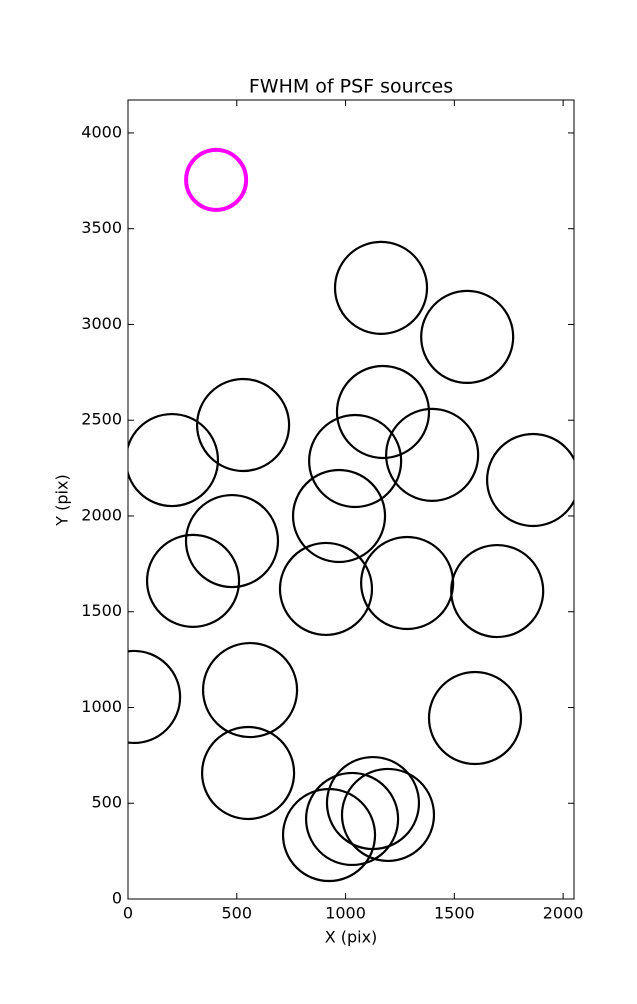  I want to click on x-tick-label: 0, so click(128, 913).